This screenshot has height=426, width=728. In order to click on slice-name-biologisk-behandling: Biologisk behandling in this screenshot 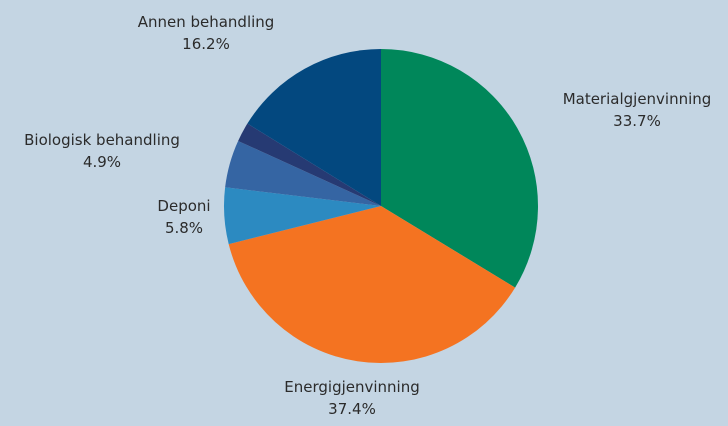, I will do `click(102, 140)`.